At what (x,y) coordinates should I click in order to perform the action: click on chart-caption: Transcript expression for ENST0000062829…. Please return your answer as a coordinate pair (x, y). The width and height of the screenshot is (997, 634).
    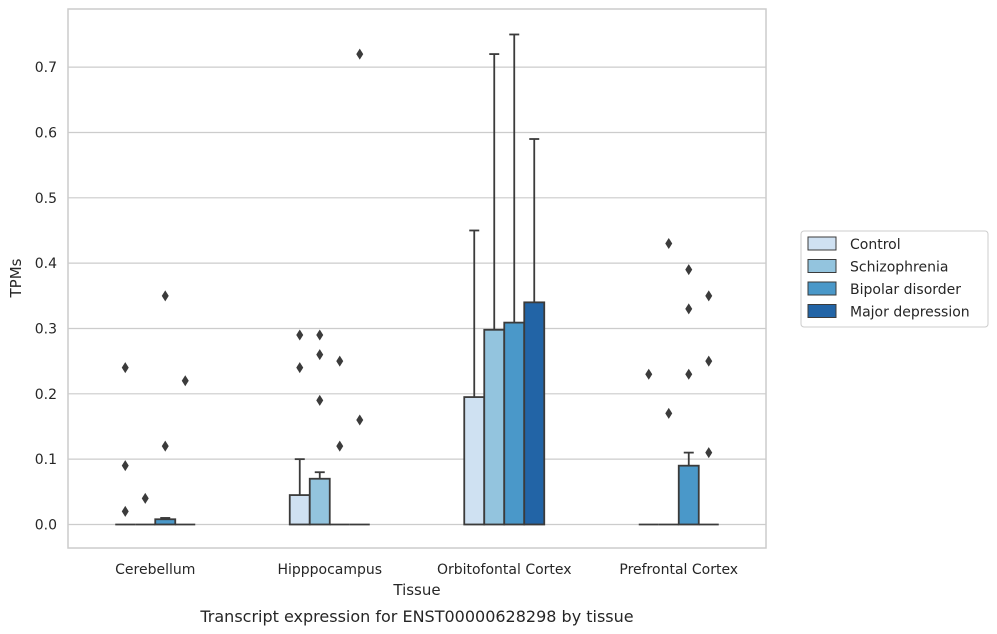
    Looking at the image, I should click on (416, 616).